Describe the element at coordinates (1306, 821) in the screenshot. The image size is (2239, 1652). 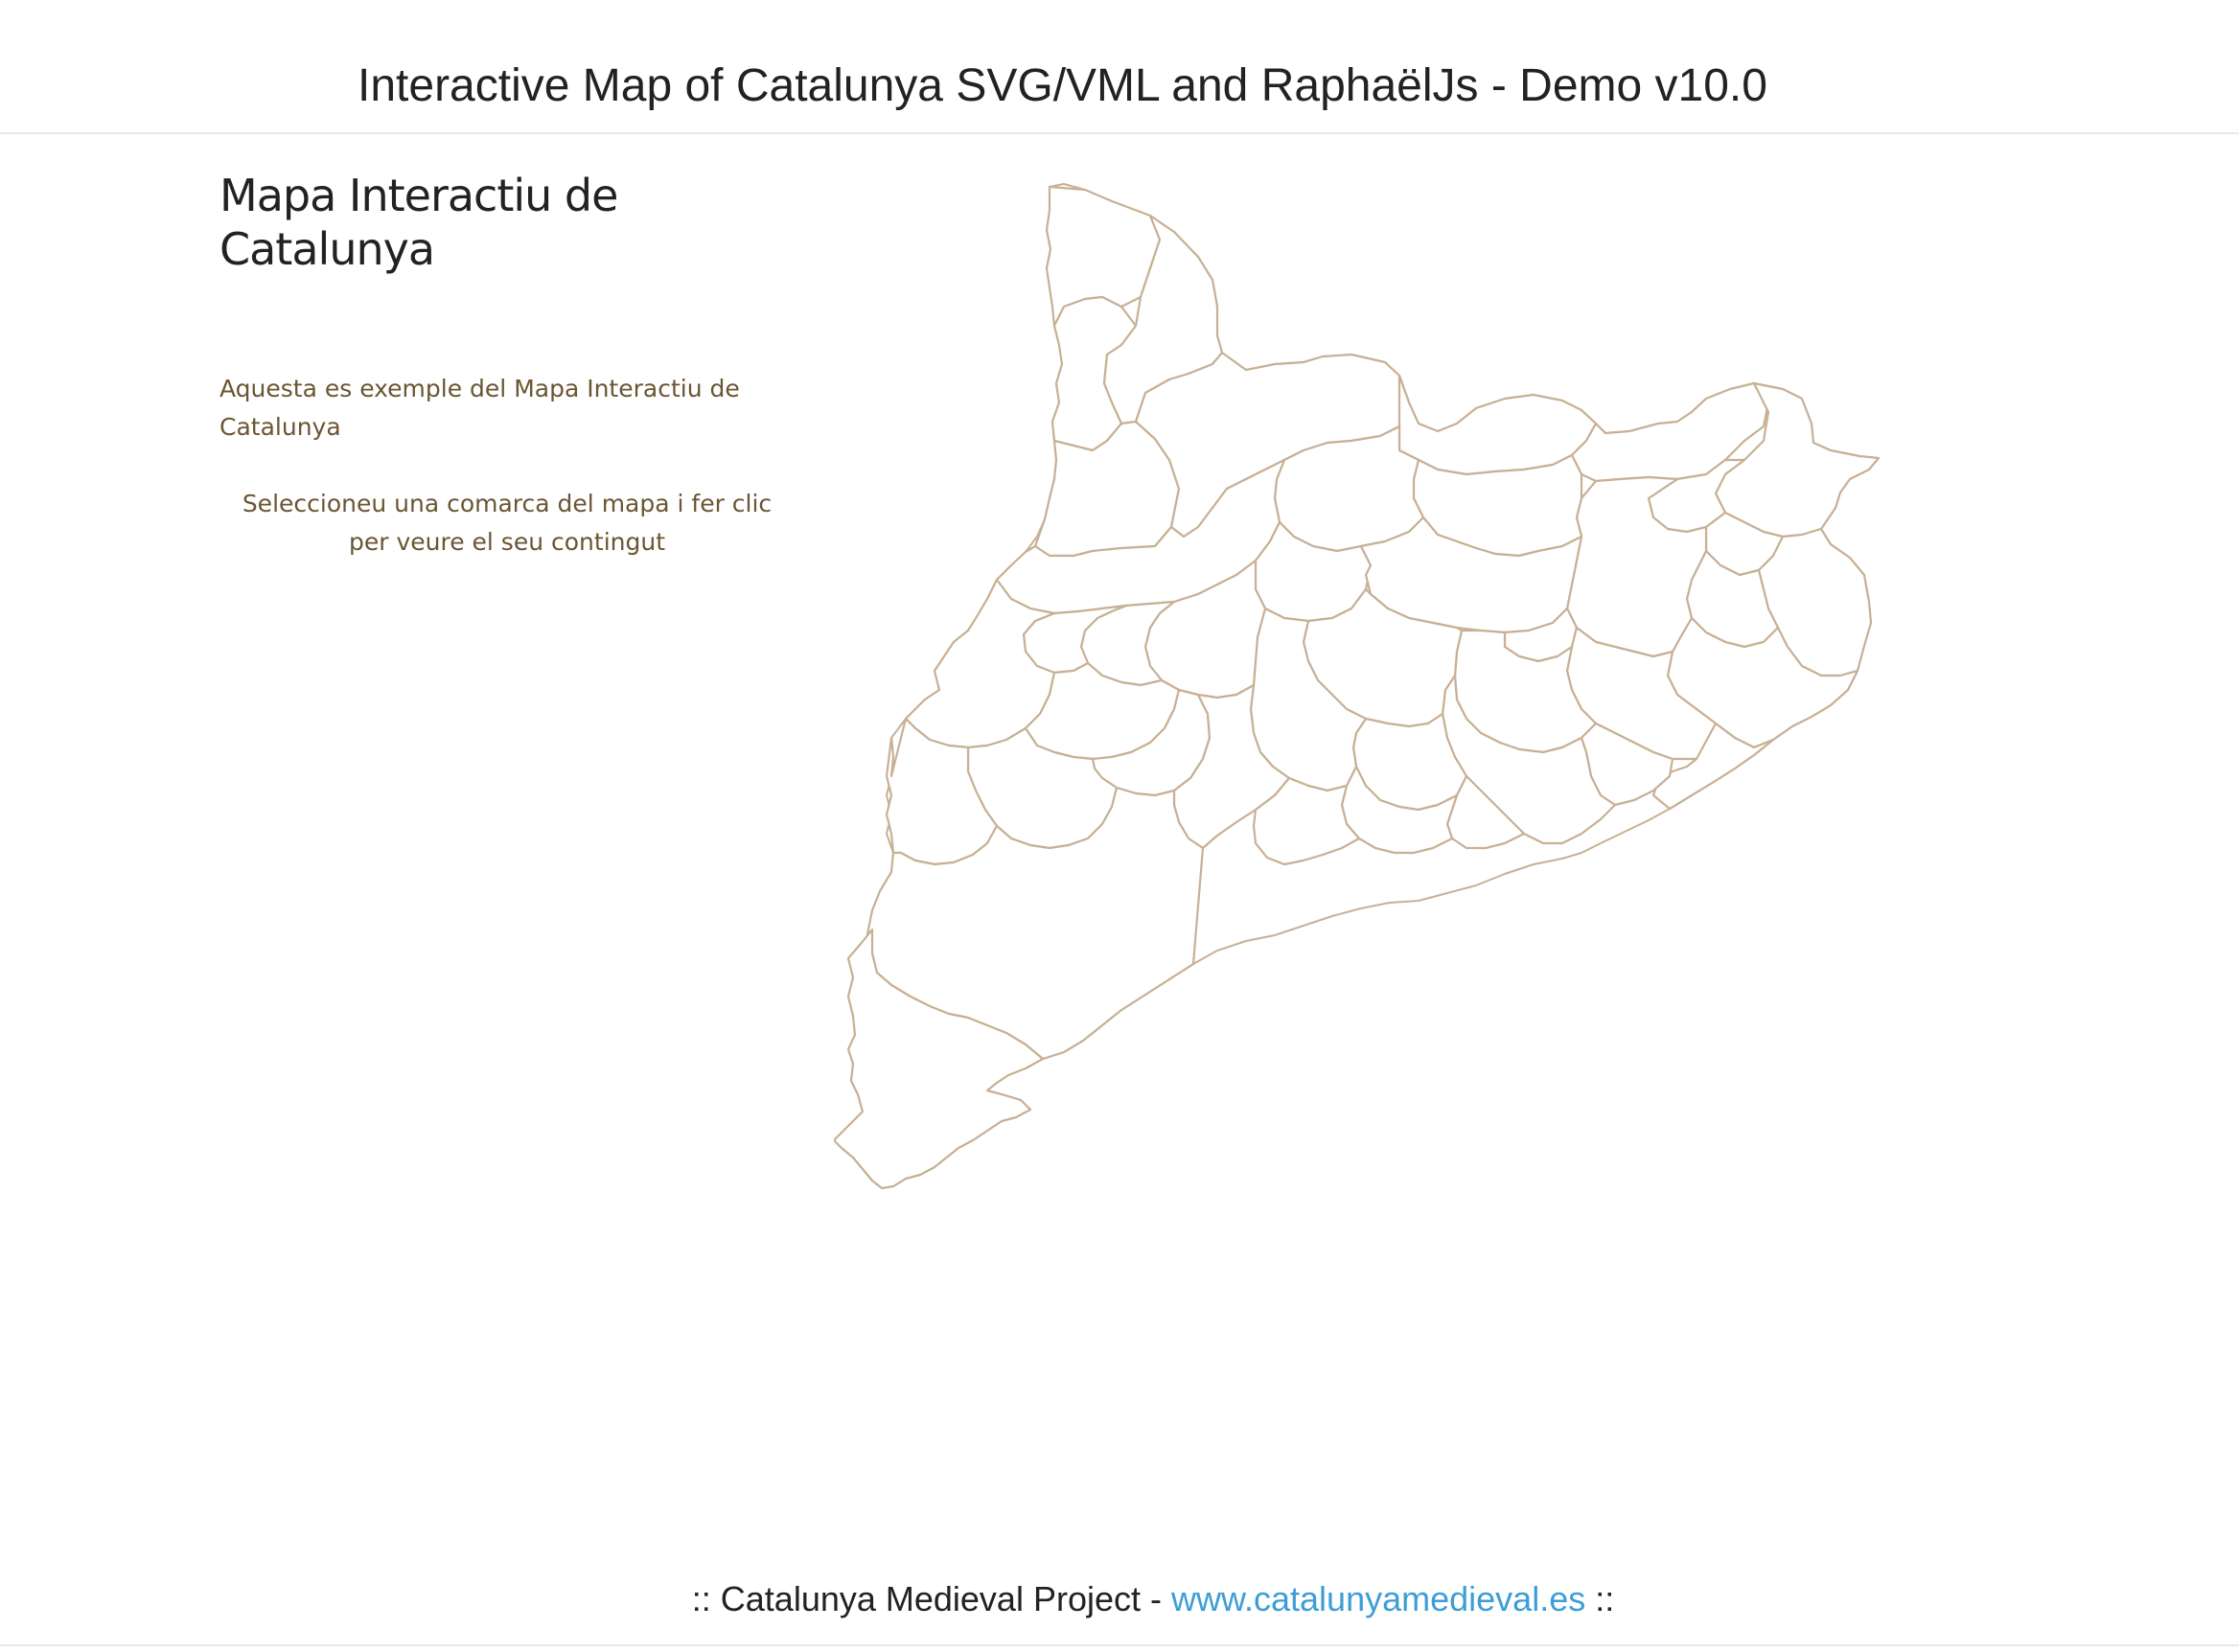
I see `comarca-tarragones` at that location.